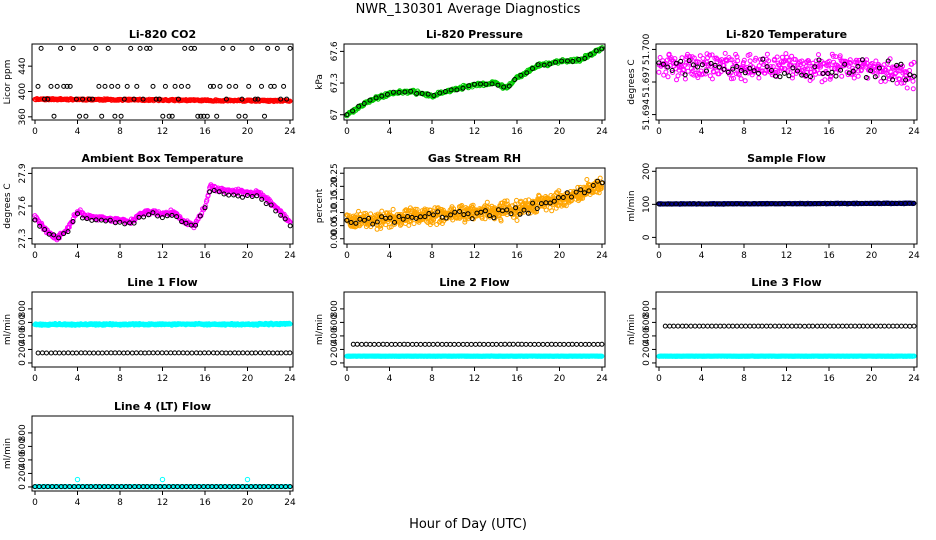 The height and width of the screenshot is (540, 936). Describe the element at coordinates (474, 34) in the screenshot. I see `panel-title: Li-820 Pressure` at that location.